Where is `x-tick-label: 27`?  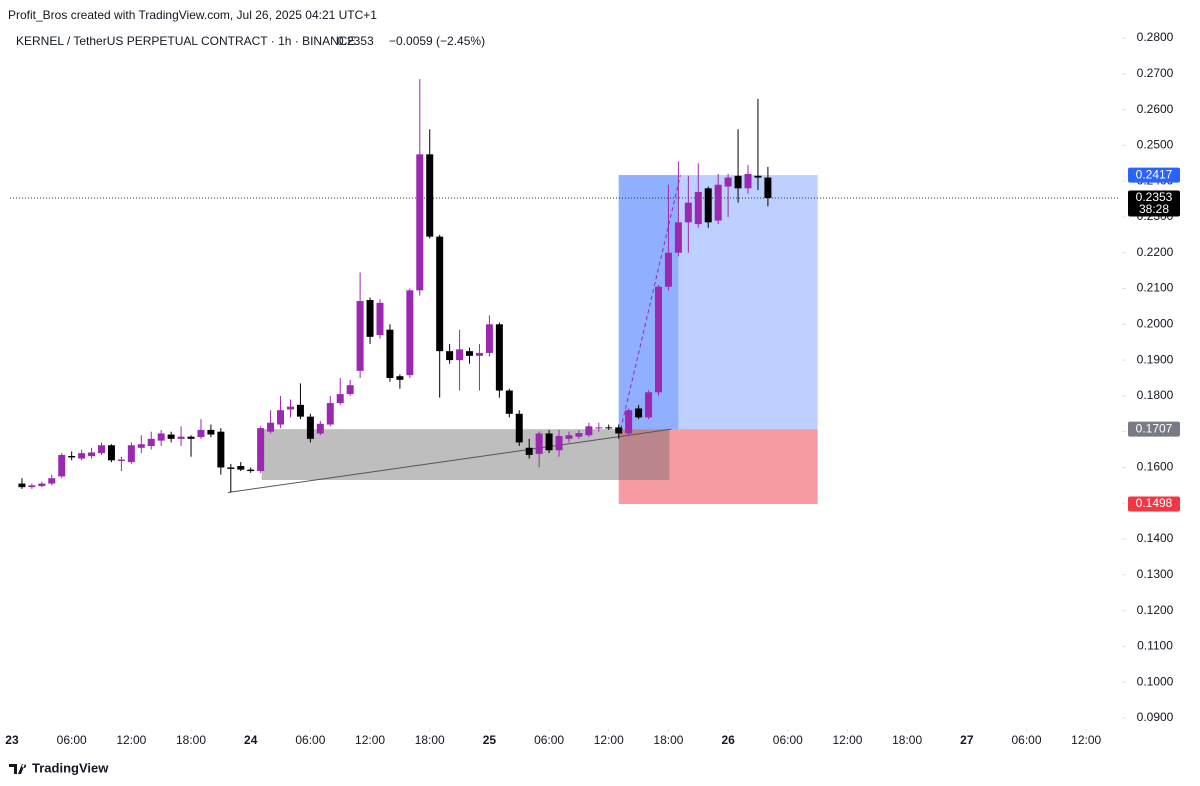
x-tick-label: 27 is located at coordinates (967, 740).